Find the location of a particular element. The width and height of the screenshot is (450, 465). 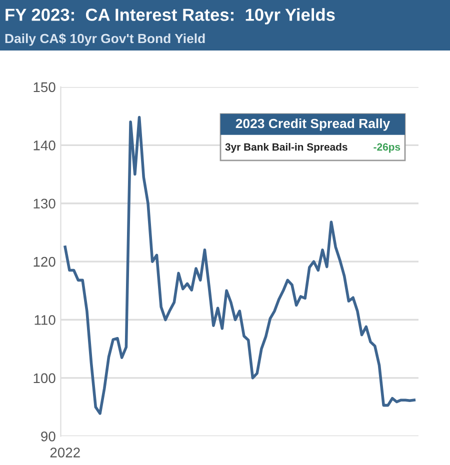

chart-subtitle: Daily CA$ 10yr Gov't Bond Yield is located at coordinates (105, 39).